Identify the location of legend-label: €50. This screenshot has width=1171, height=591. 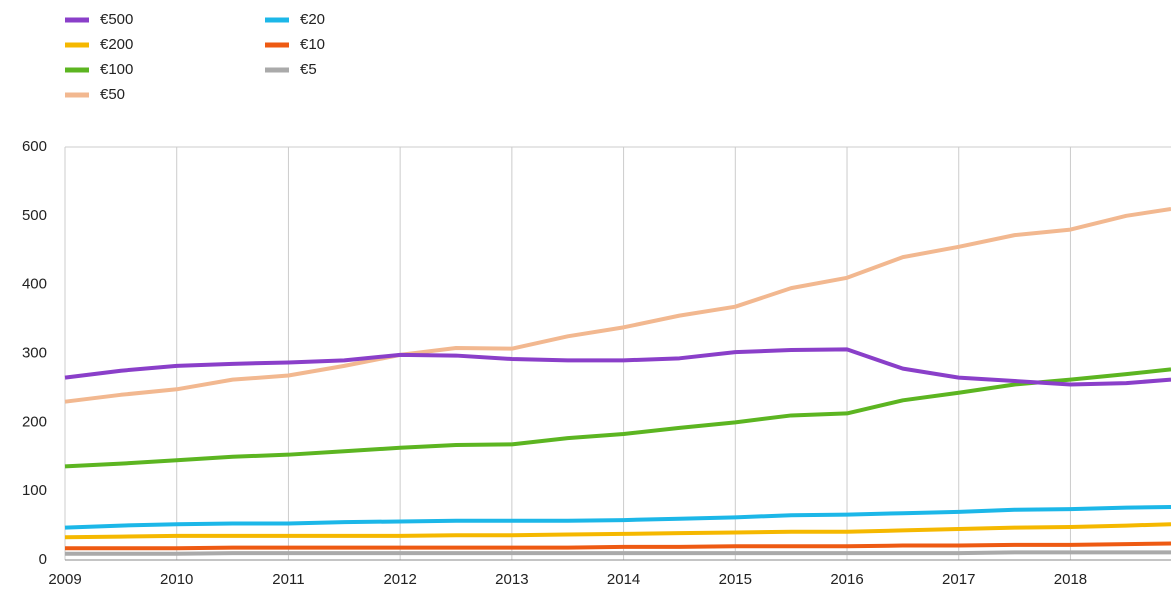
(112, 94).